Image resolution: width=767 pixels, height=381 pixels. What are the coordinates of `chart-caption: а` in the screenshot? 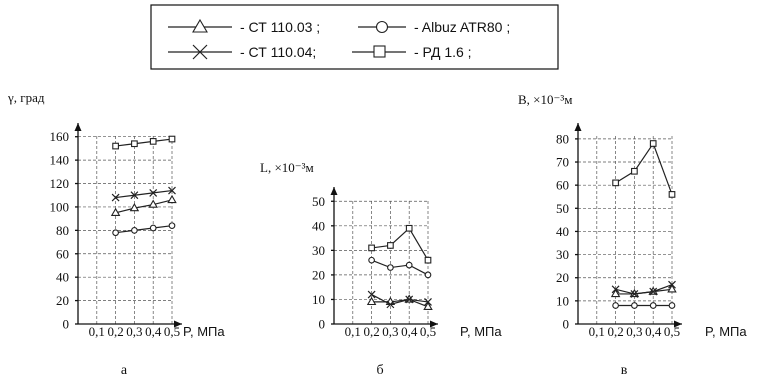 It's located at (124, 370).